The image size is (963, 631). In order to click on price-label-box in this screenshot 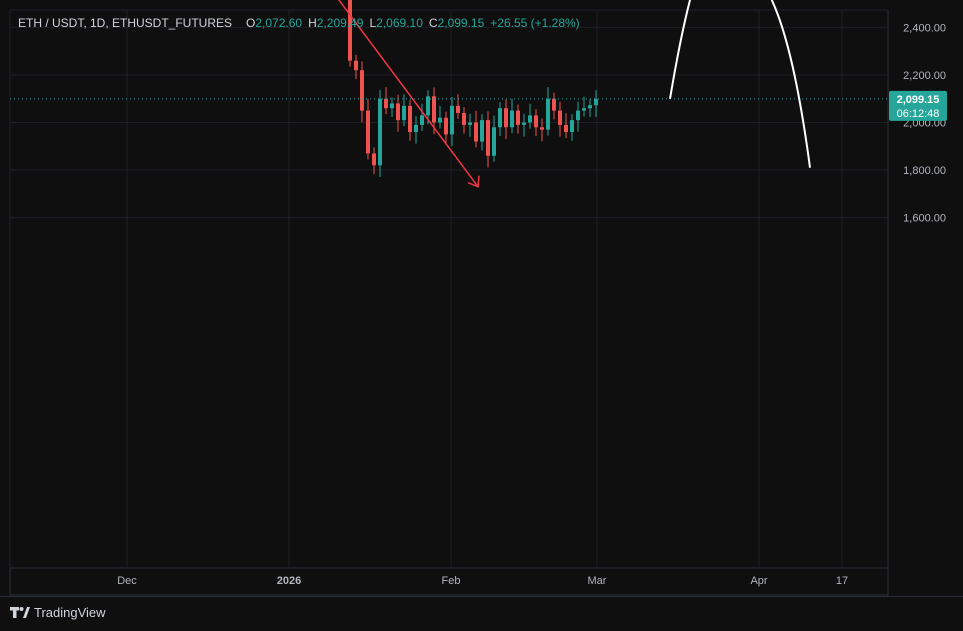, I will do `click(918, 105)`.